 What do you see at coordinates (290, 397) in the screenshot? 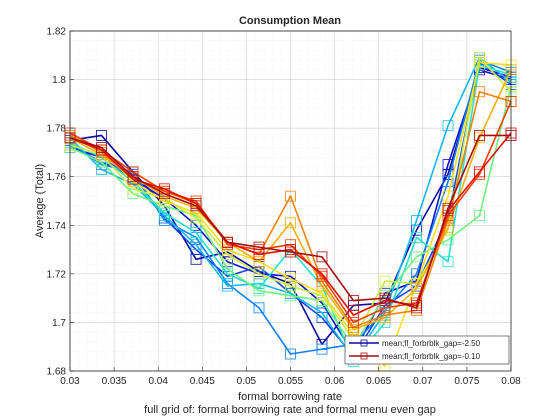
I see `x-axis-label: formal borrowing rate` at bounding box center [290, 397].